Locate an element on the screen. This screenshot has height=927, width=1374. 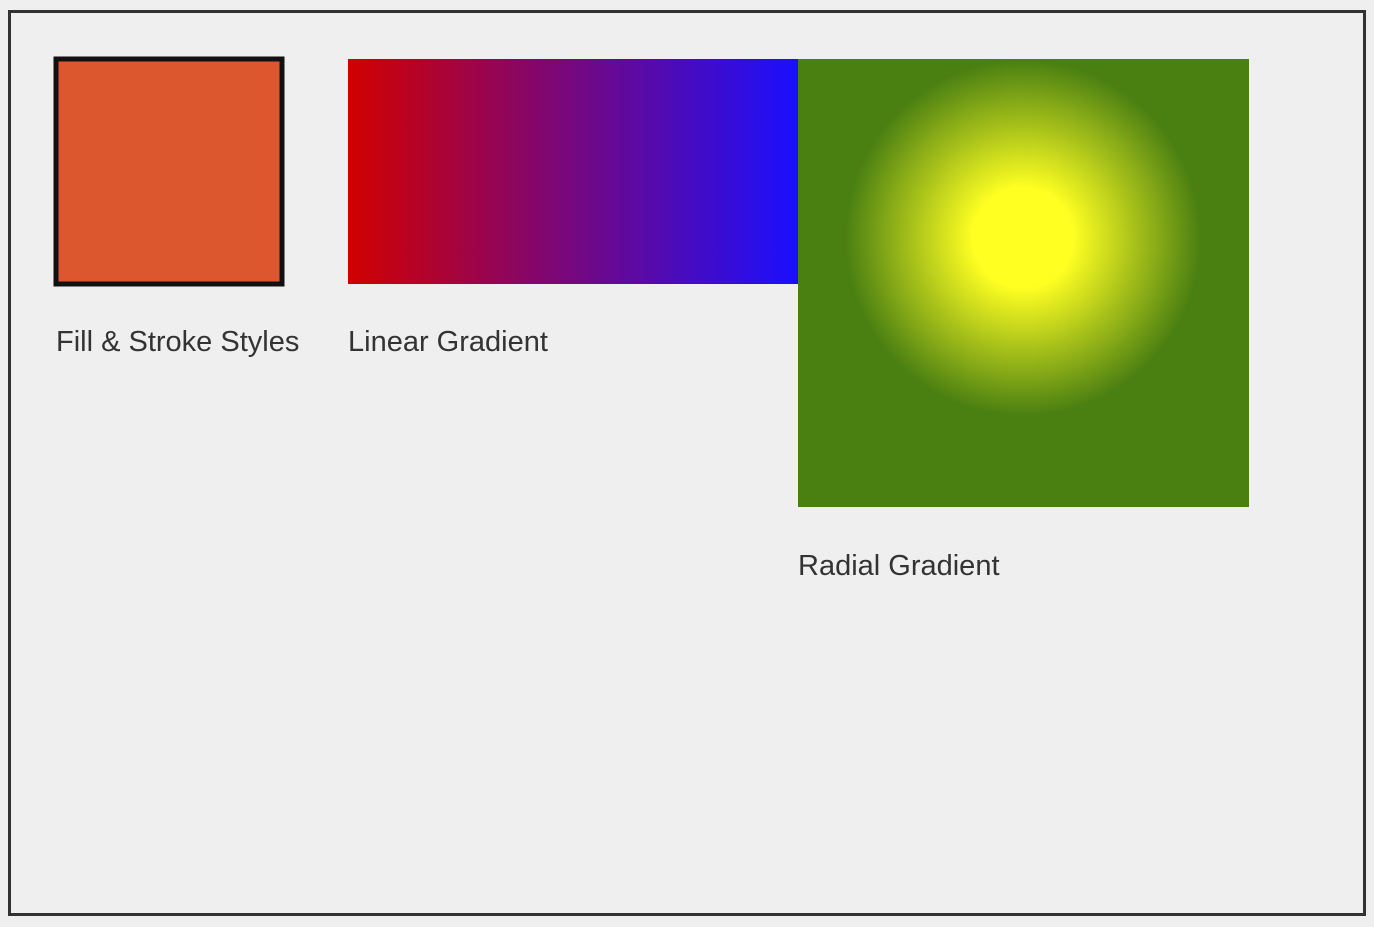
linear-gradient-rect is located at coordinates (573, 171).